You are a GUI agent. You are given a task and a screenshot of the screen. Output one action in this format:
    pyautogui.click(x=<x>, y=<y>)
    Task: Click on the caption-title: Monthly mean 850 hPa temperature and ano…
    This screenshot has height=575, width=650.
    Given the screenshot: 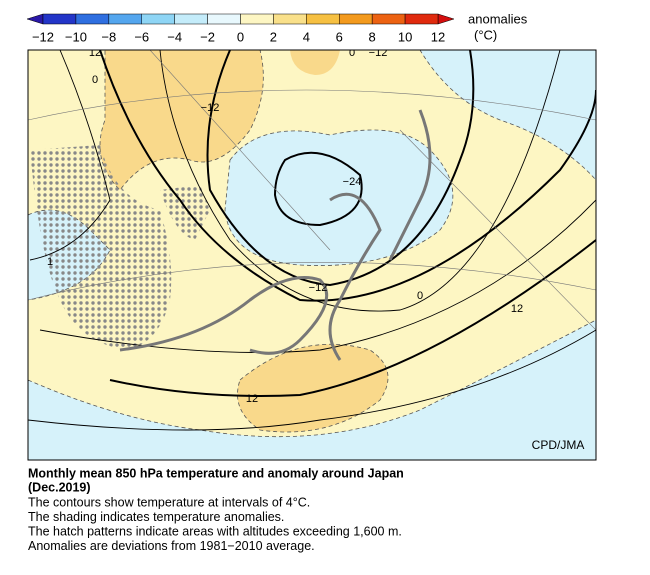 What is the action you would take?
    pyautogui.click(x=216, y=473)
    